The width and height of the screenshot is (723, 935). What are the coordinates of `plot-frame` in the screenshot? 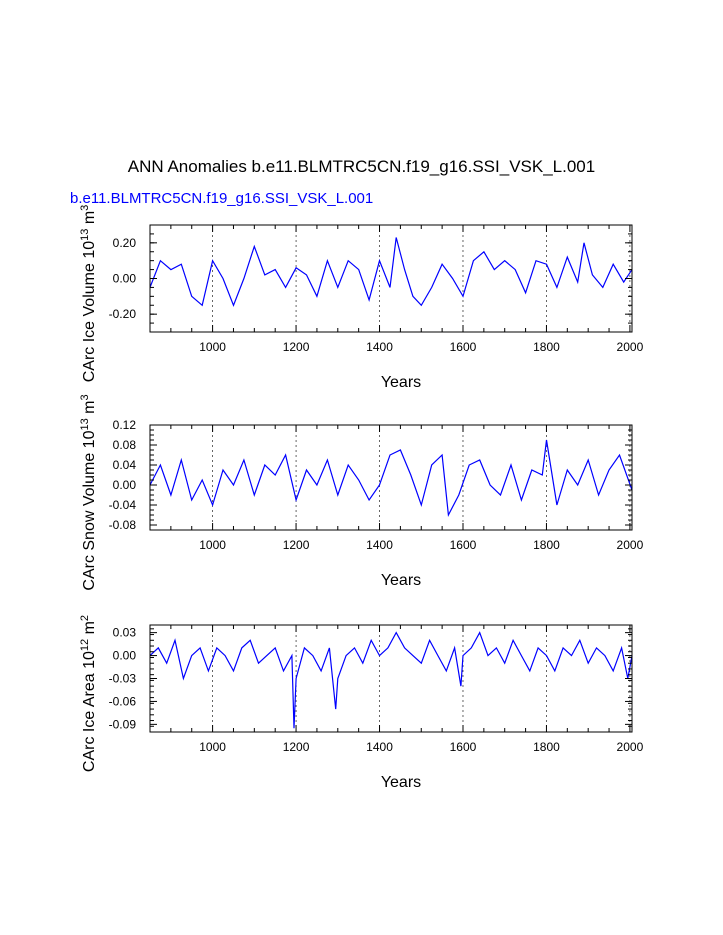 It's located at (391, 477).